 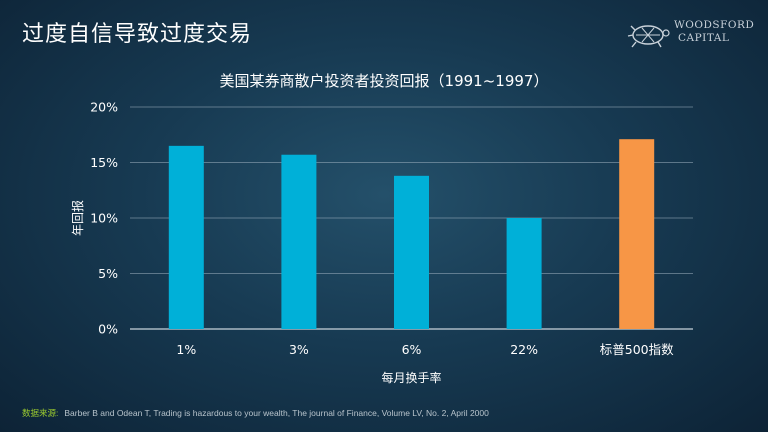 What do you see at coordinates (108, 273) in the screenshot?
I see `y-tick-label: 5%` at bounding box center [108, 273].